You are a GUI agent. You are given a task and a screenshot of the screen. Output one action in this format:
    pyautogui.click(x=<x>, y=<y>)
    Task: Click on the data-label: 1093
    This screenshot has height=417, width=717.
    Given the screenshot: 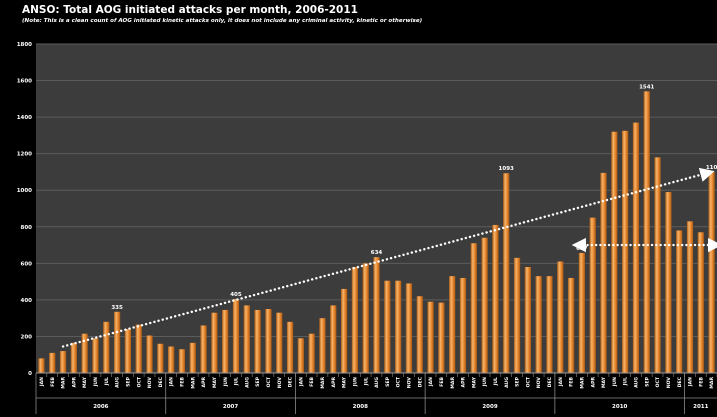 What is the action you would take?
    pyautogui.click(x=506, y=169)
    